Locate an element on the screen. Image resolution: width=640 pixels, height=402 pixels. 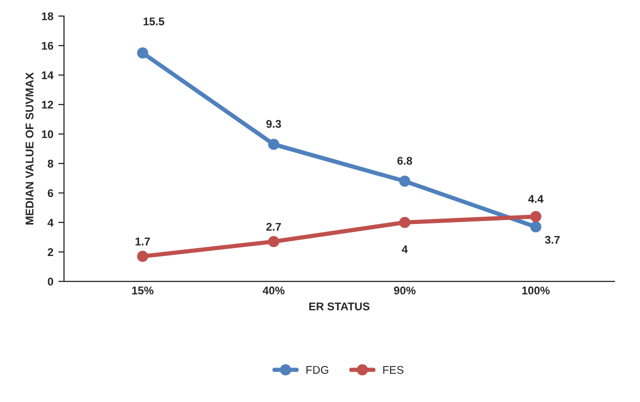
y-tick-label: 12 is located at coordinates (48, 104).